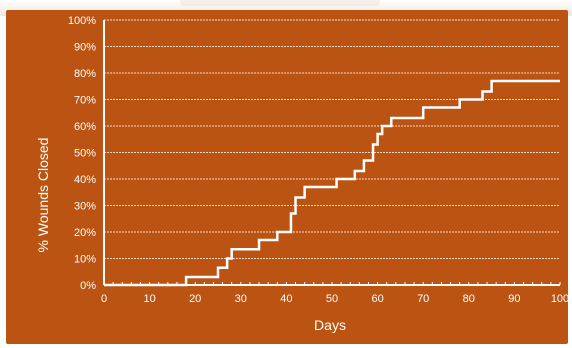 The height and width of the screenshot is (348, 572). I want to click on y-tick-label: 60%, so click(85, 127).